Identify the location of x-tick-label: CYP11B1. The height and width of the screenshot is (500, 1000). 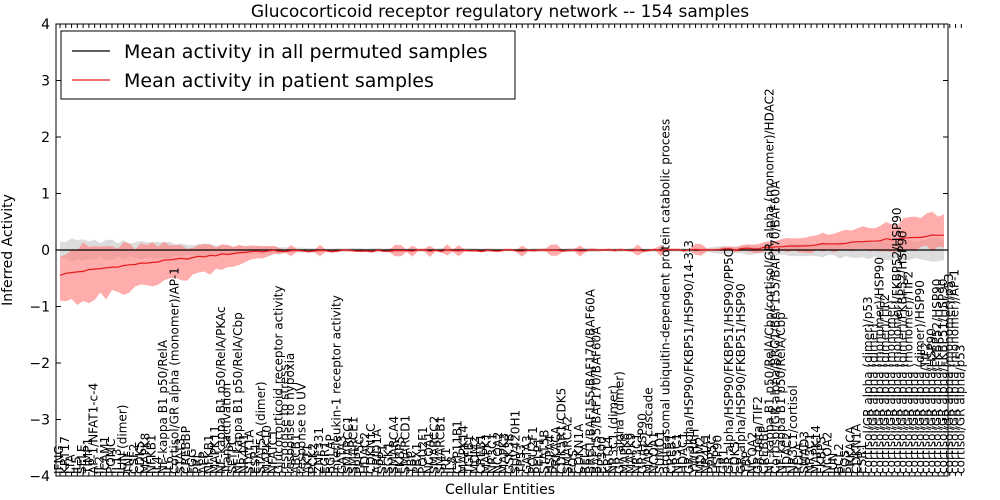
(458, 447).